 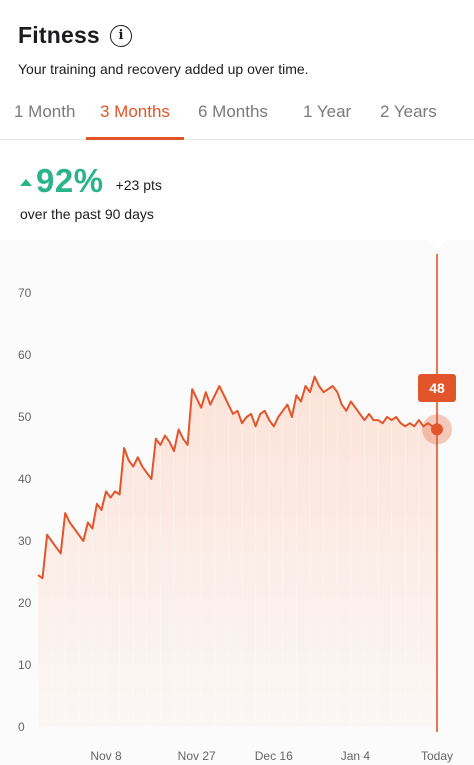 What do you see at coordinates (25, 479) in the screenshot?
I see `y-tick-label: 40` at bounding box center [25, 479].